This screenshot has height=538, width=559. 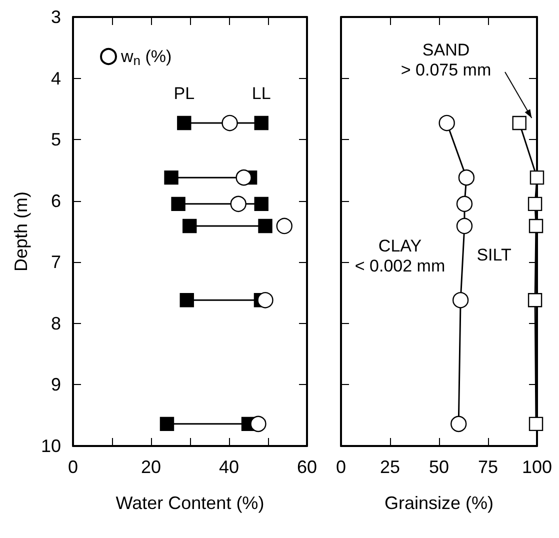 What do you see at coordinates (55, 140) in the screenshot?
I see `y-tick-label: 5` at bounding box center [55, 140].